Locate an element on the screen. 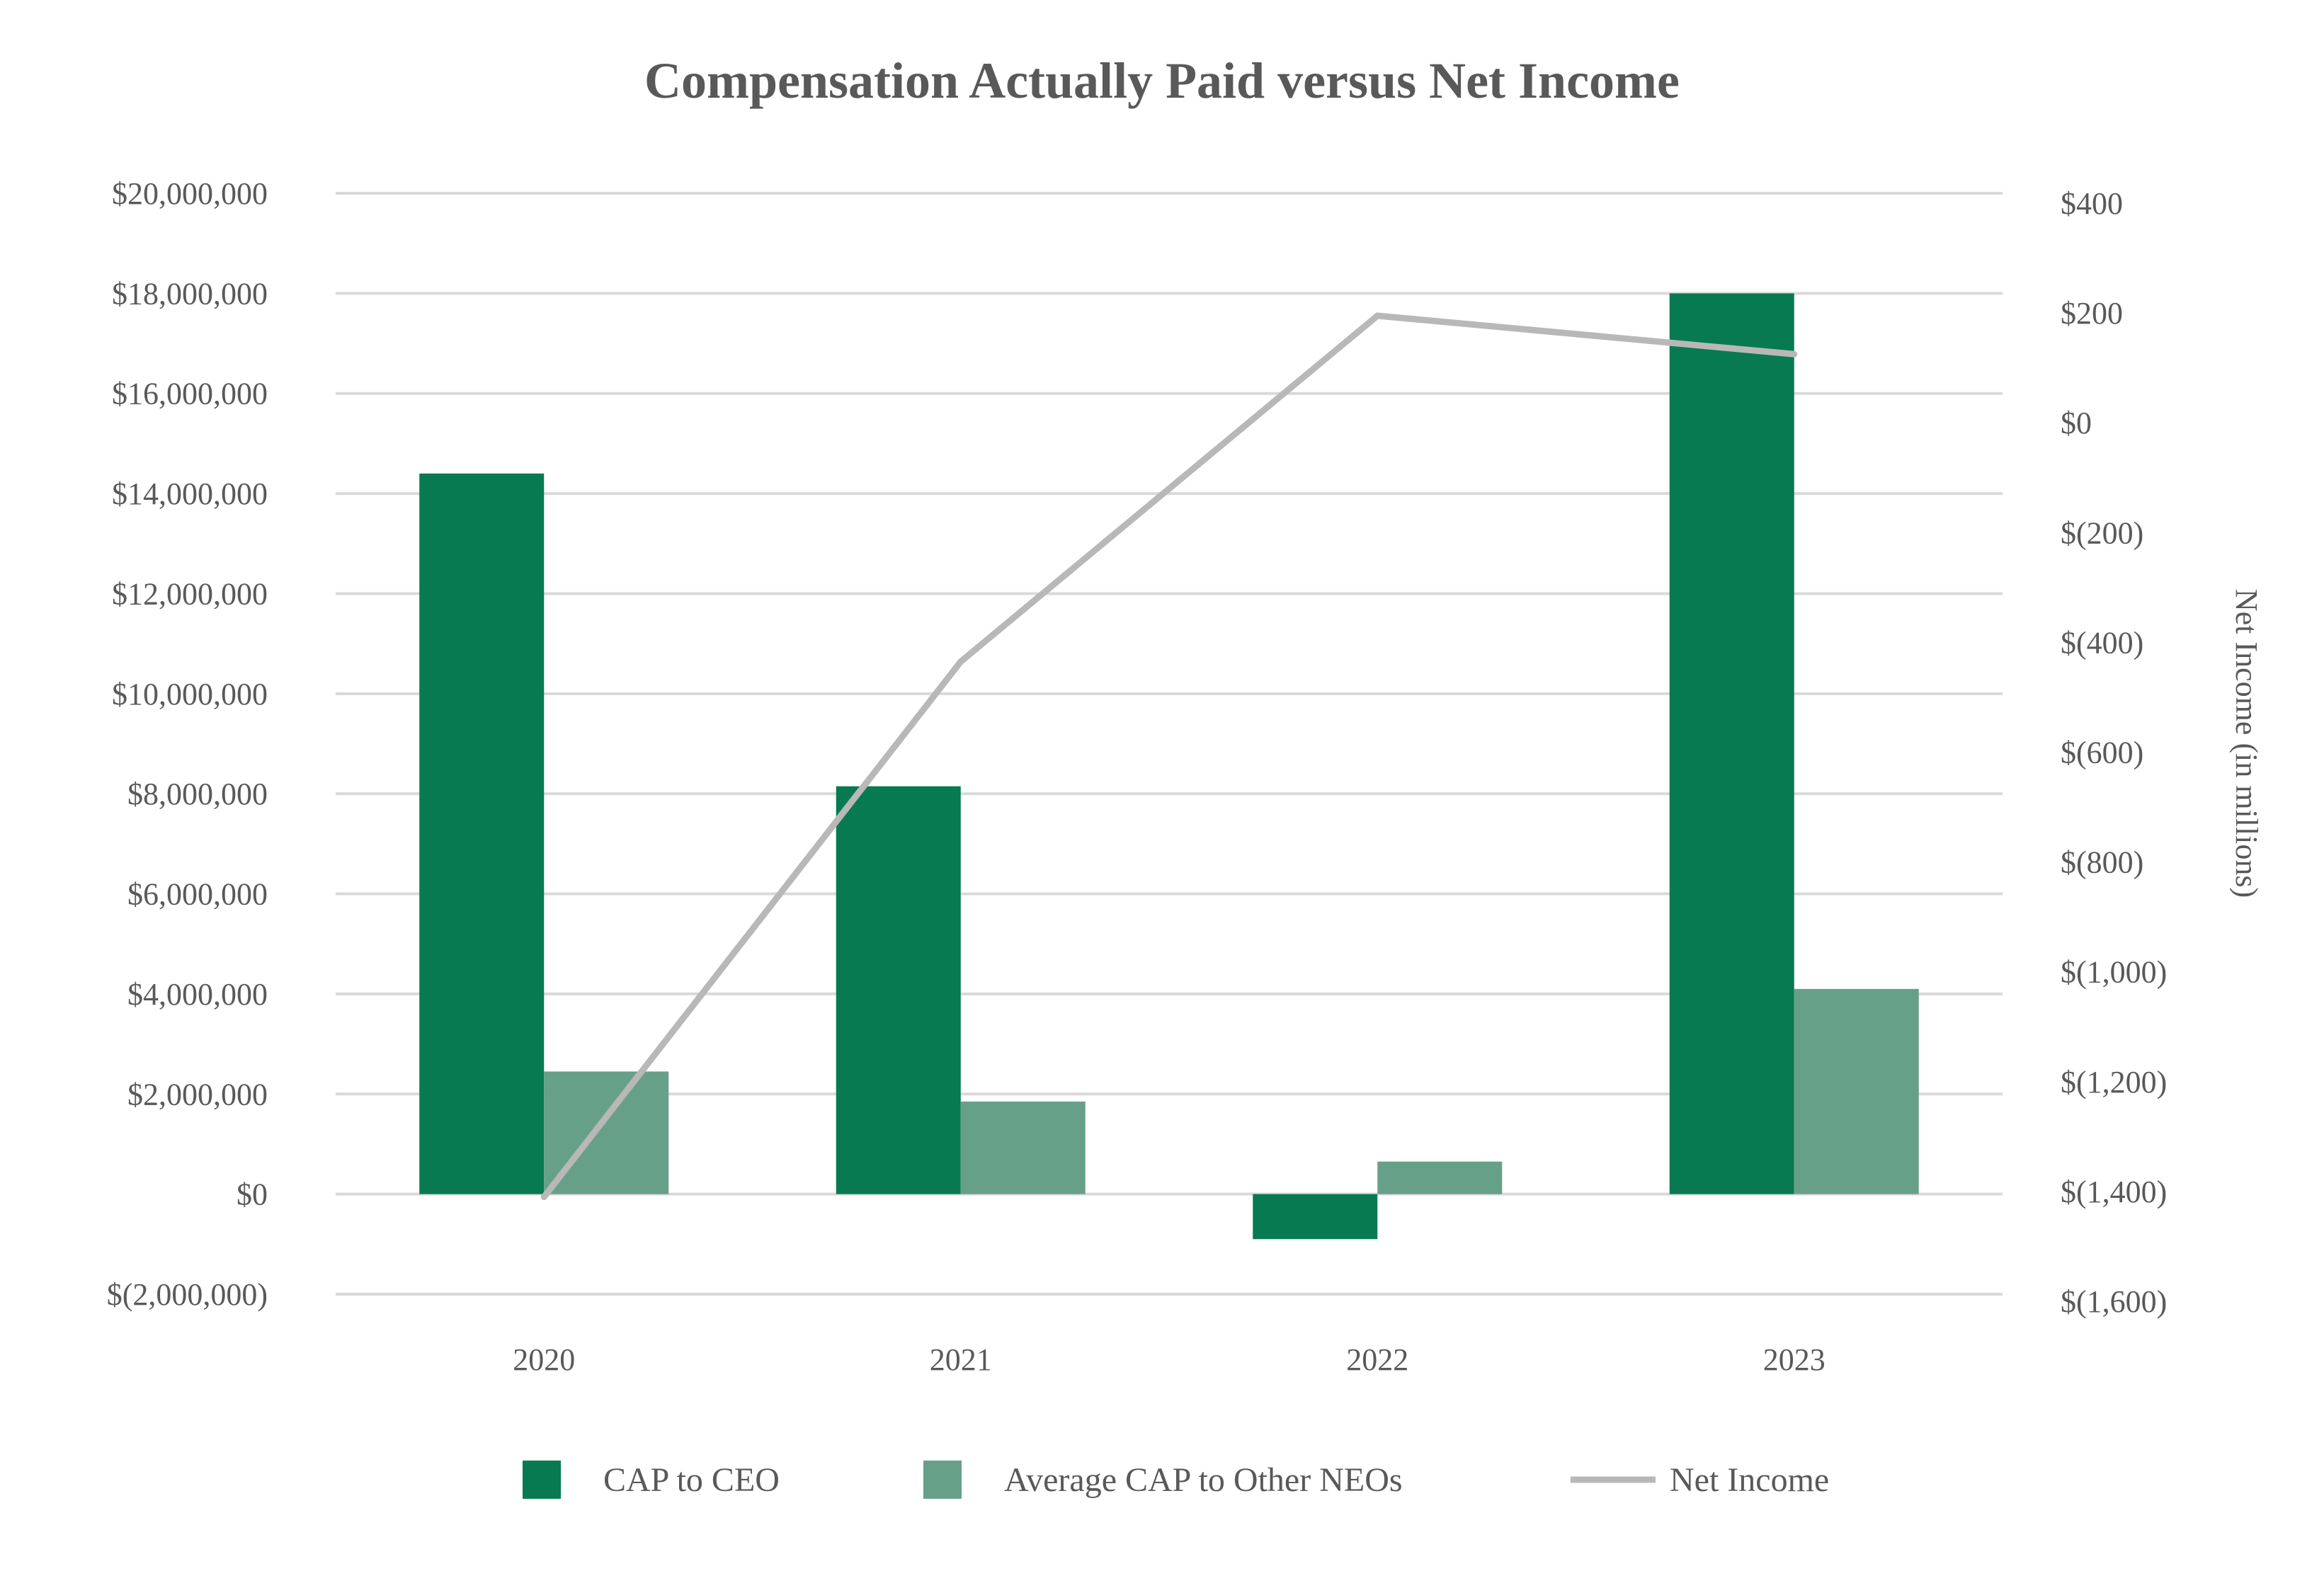  bar-cap-to-ceo-2021 is located at coordinates (898, 990).